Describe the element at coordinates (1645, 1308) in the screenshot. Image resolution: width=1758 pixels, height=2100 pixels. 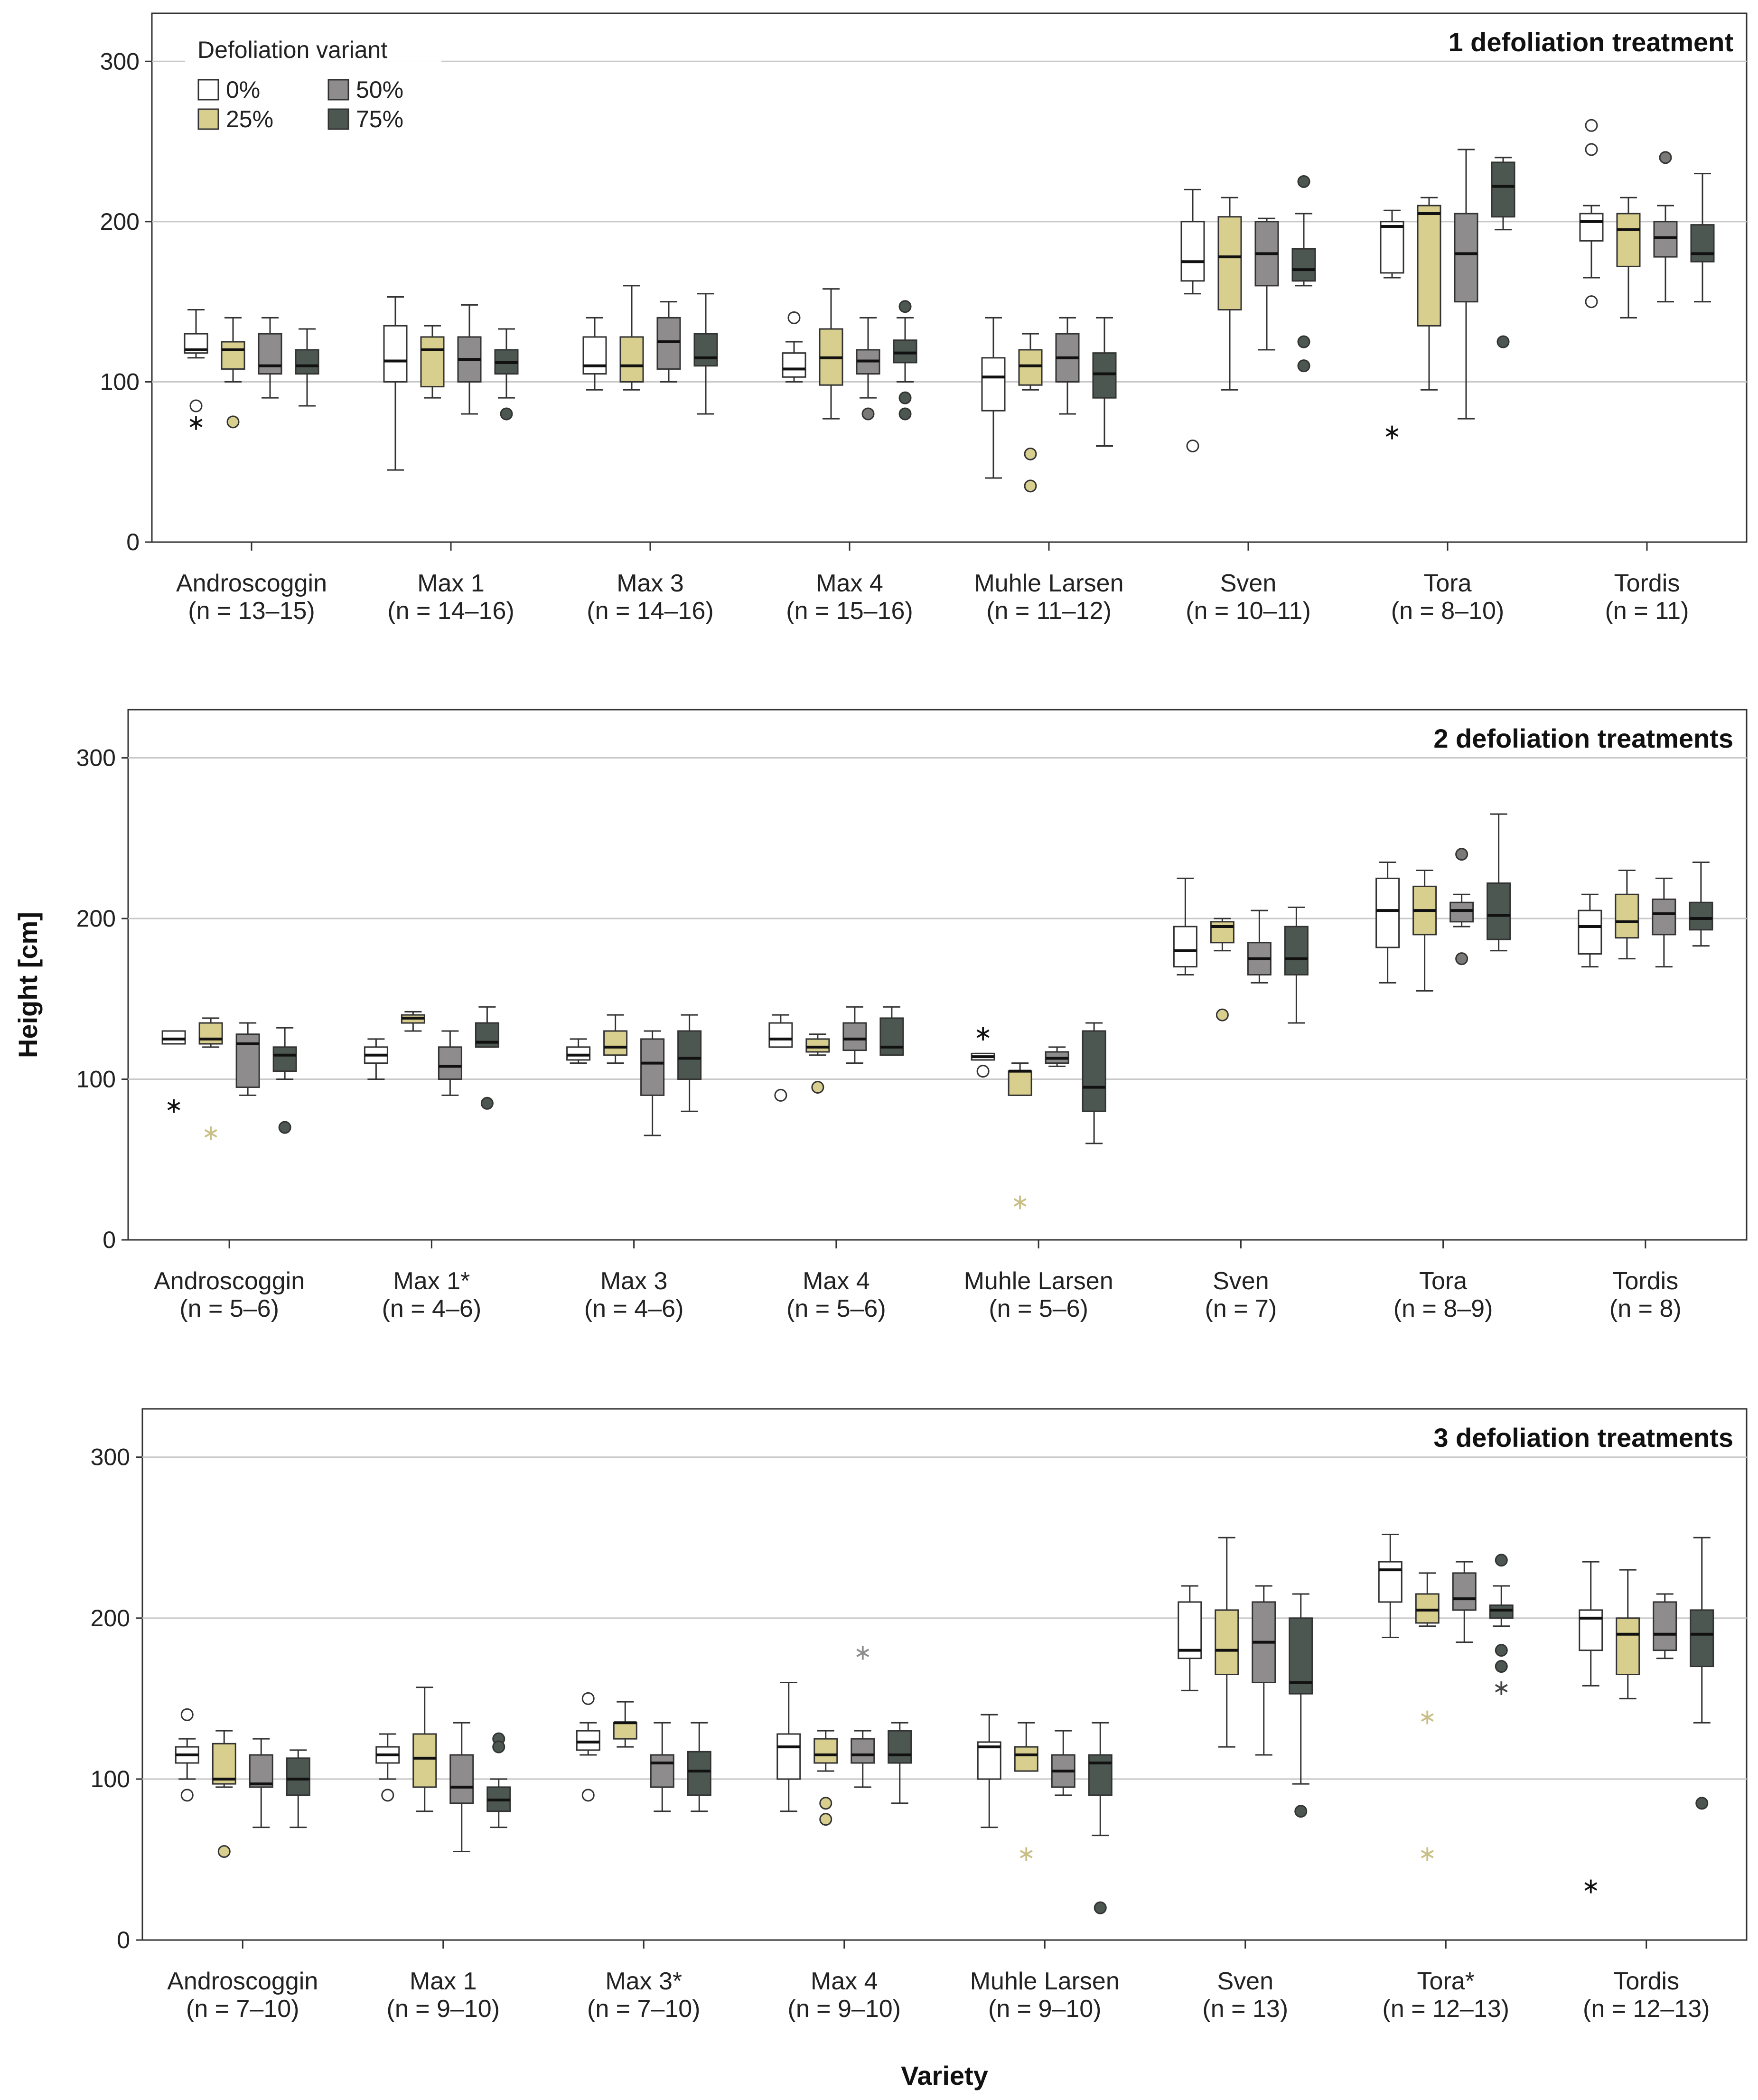
I see `category-n-label: (n = 8)` at that location.